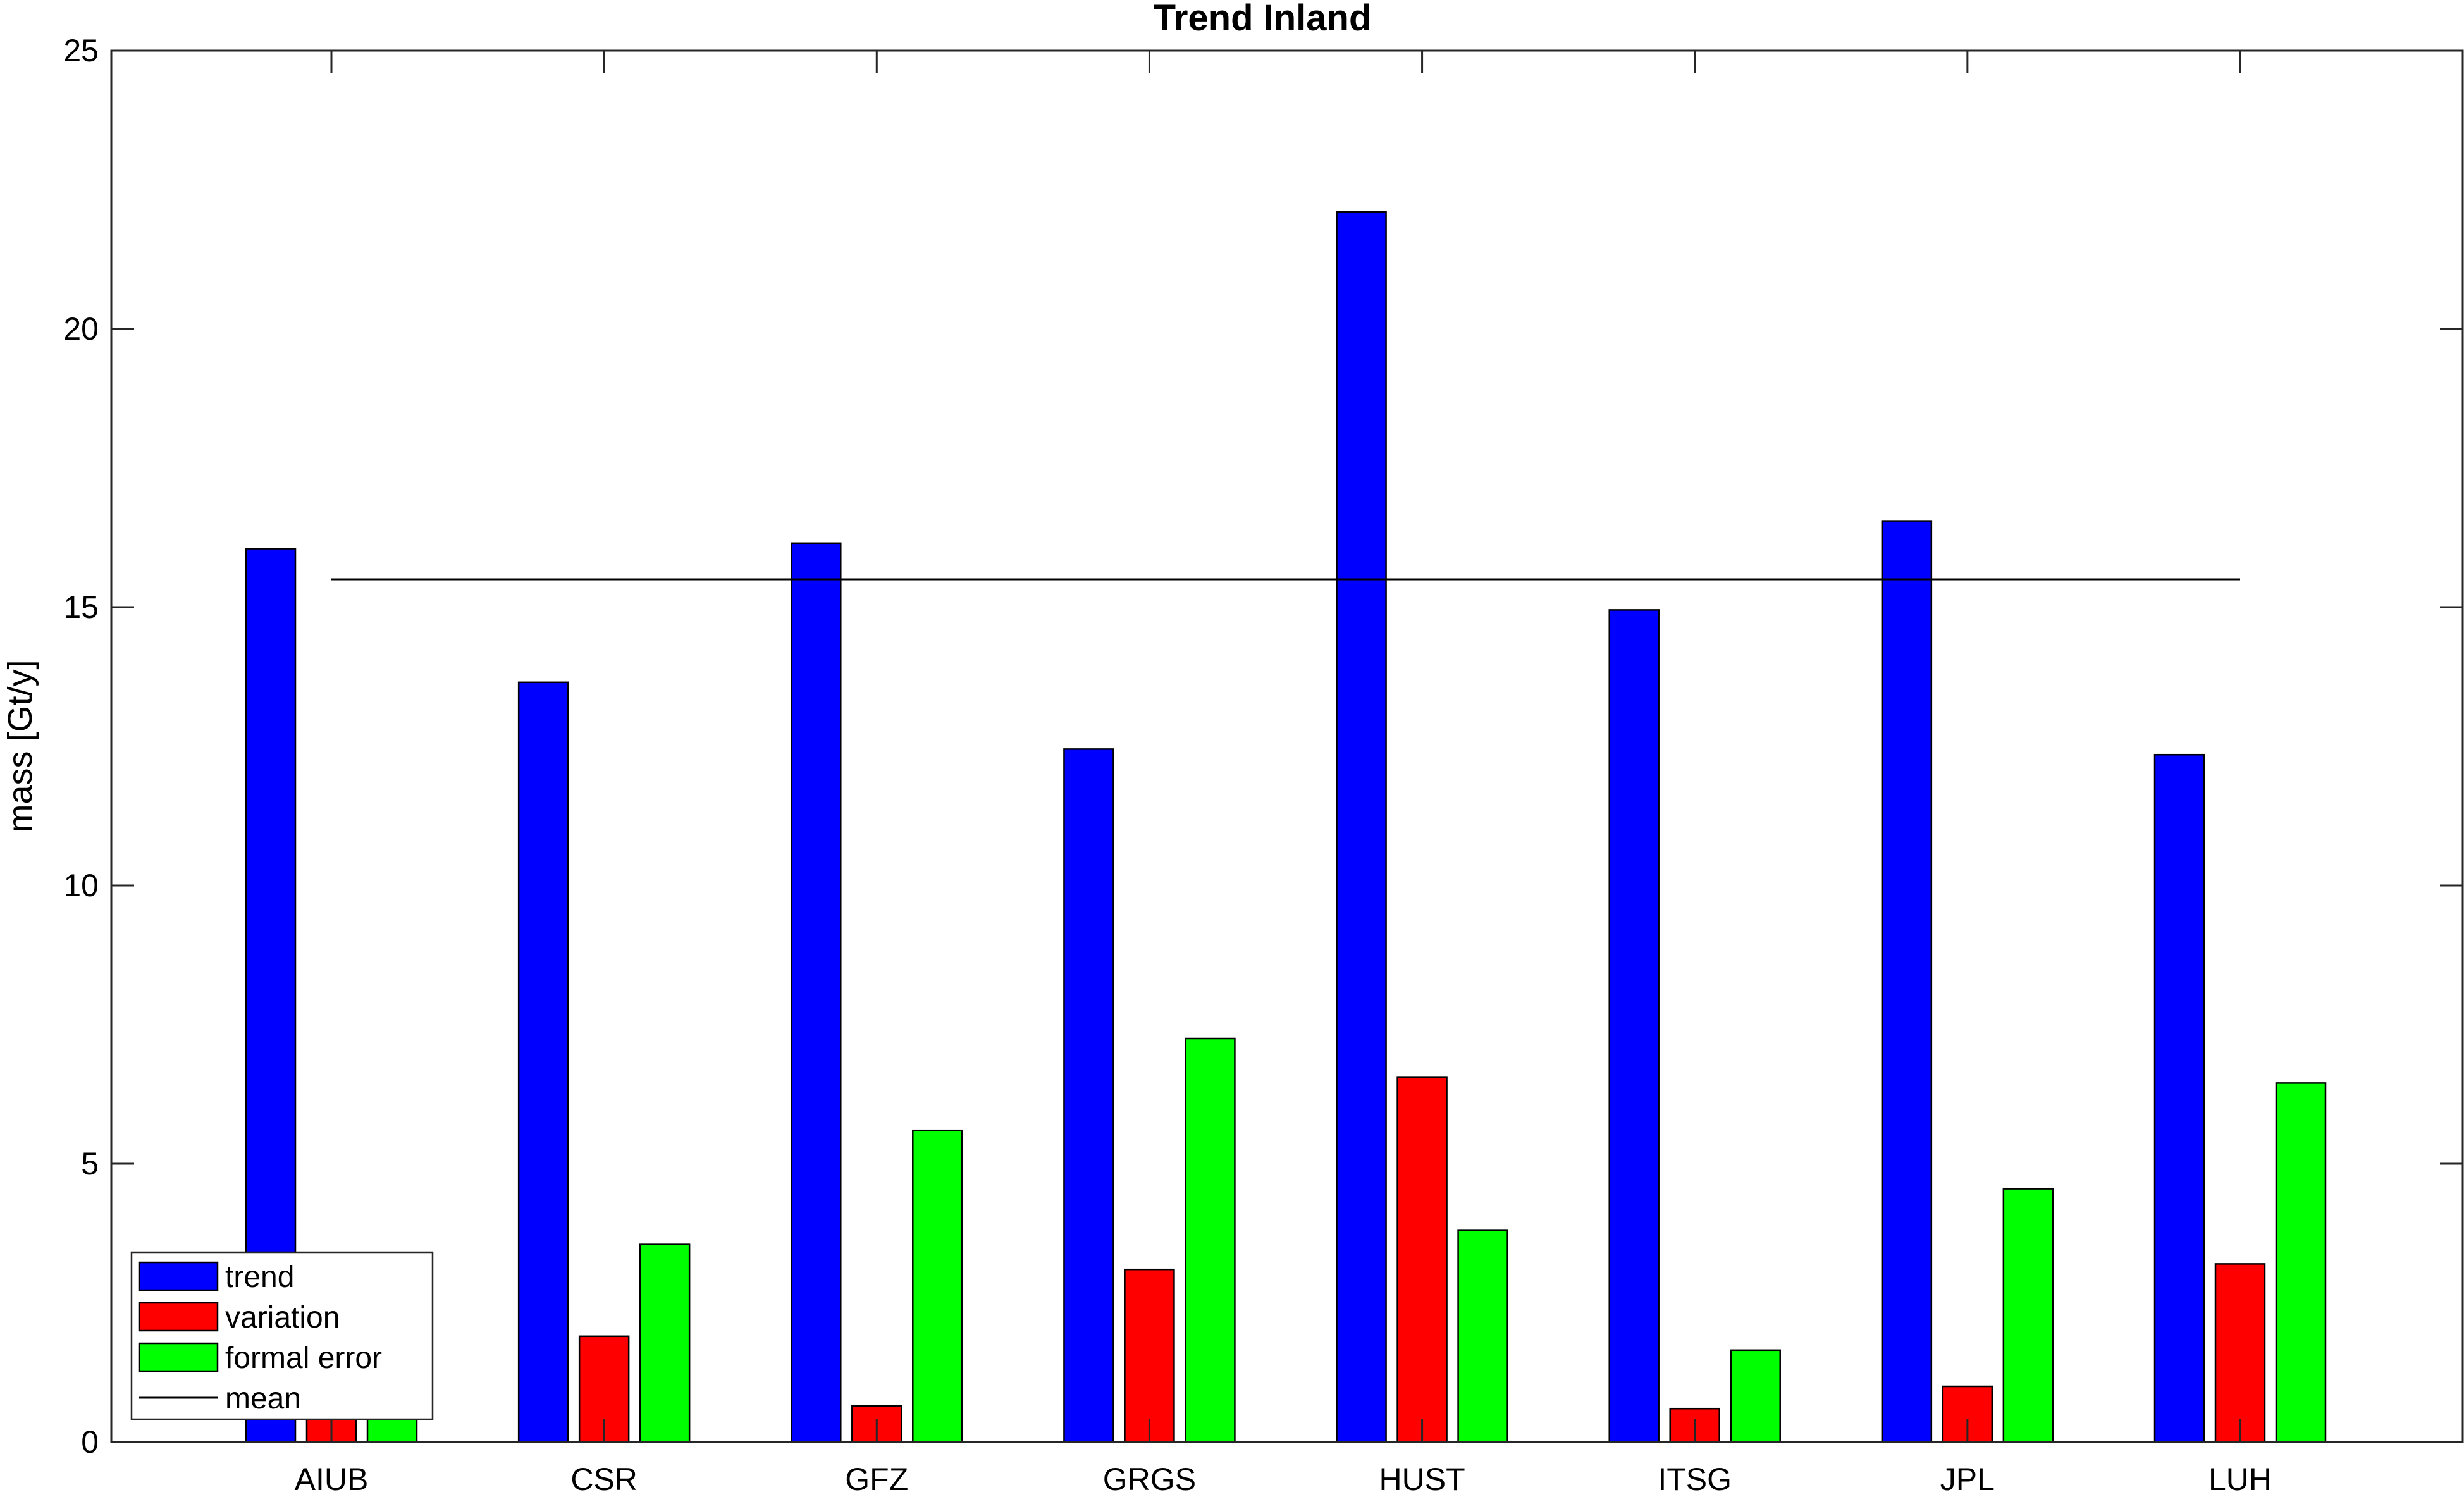  Describe the element at coordinates (665, 1343) in the screenshot. I see `bar-formal-error-csr` at that location.